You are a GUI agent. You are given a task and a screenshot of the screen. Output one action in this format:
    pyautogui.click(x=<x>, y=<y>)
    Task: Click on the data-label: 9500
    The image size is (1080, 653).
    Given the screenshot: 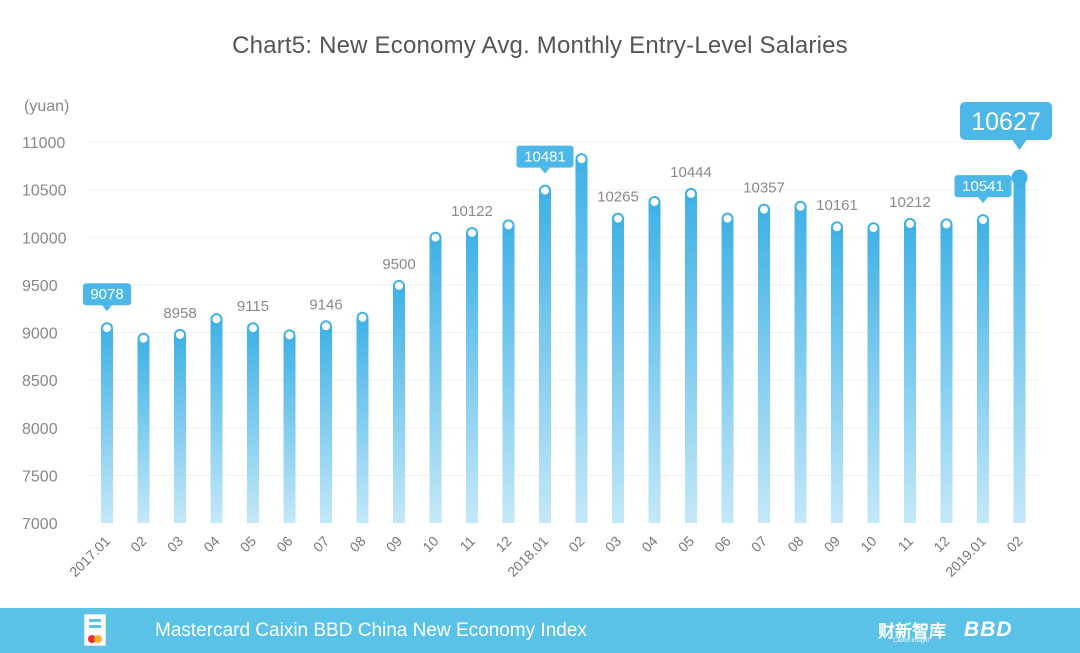 What is the action you would take?
    pyautogui.click(x=398, y=264)
    